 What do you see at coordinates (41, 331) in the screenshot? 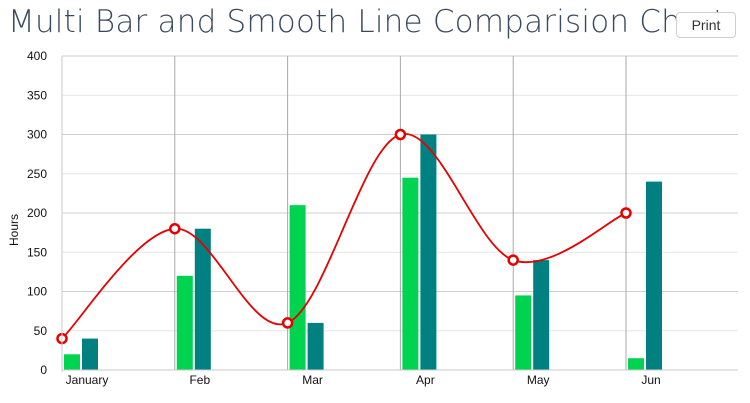
I see `y-tick-label: 50` at bounding box center [41, 331].